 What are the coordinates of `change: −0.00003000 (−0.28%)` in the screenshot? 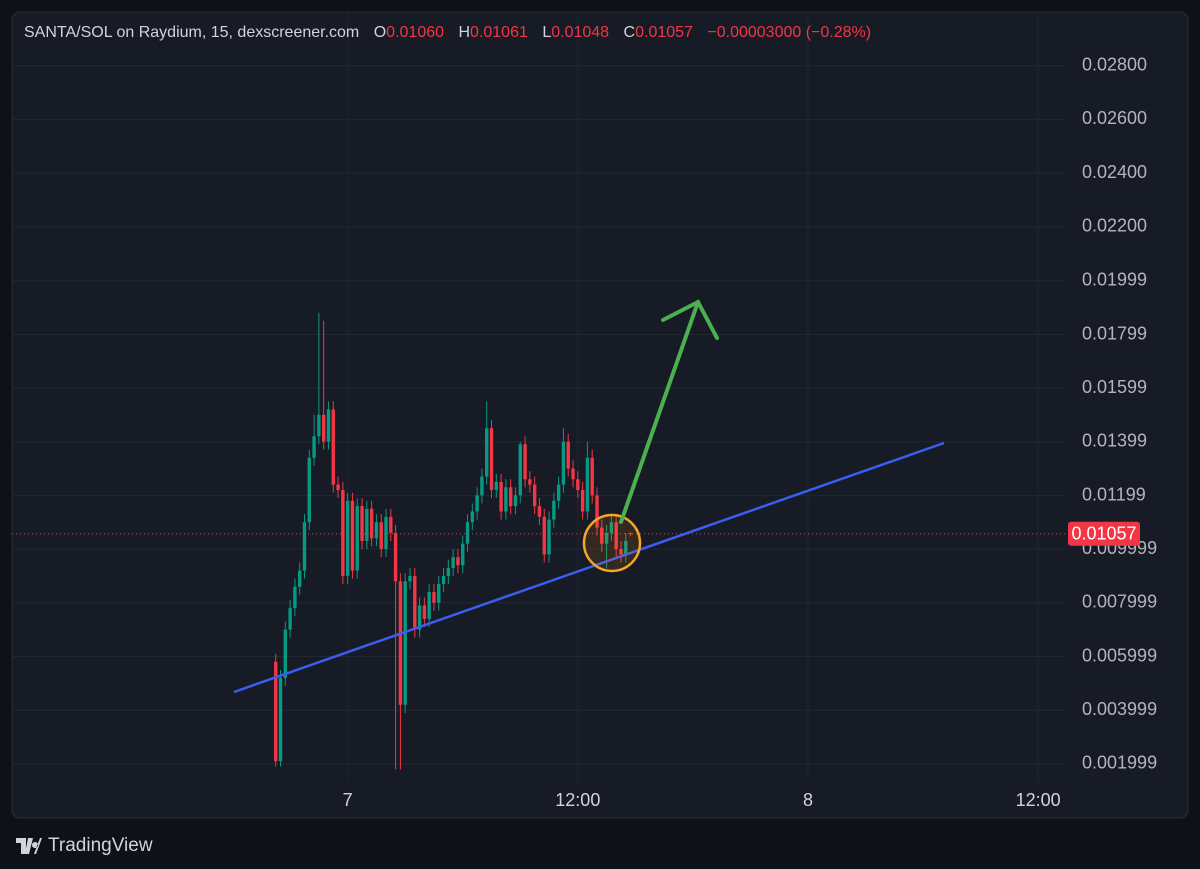 It's located at (789, 32).